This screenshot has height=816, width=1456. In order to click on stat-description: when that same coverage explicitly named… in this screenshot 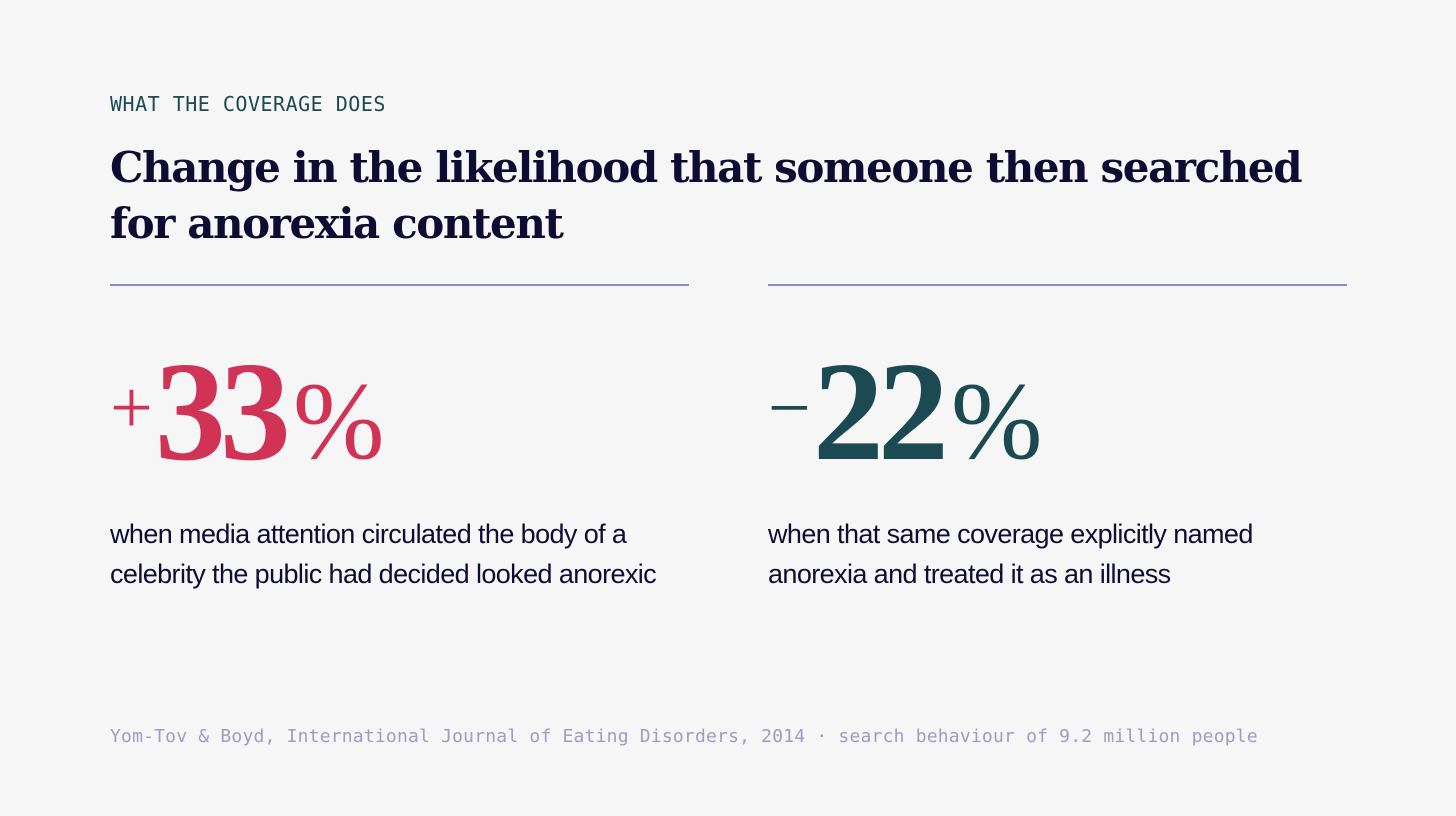, I will do `click(1010, 554)`.